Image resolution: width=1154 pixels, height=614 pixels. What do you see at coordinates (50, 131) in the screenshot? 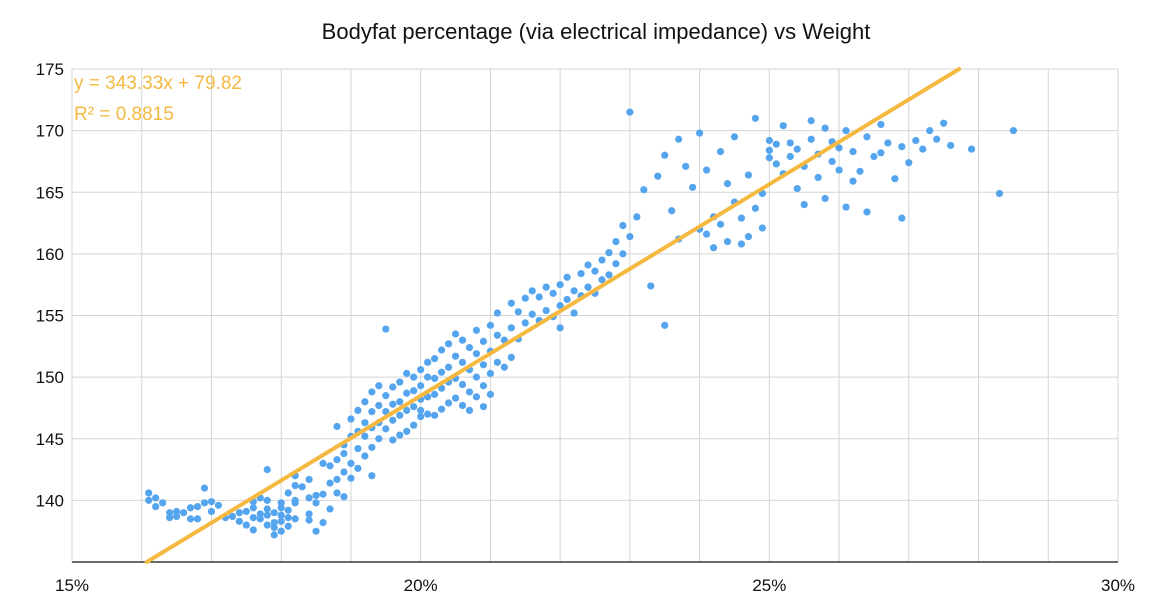
I see `y-tick-label: 170` at bounding box center [50, 131].